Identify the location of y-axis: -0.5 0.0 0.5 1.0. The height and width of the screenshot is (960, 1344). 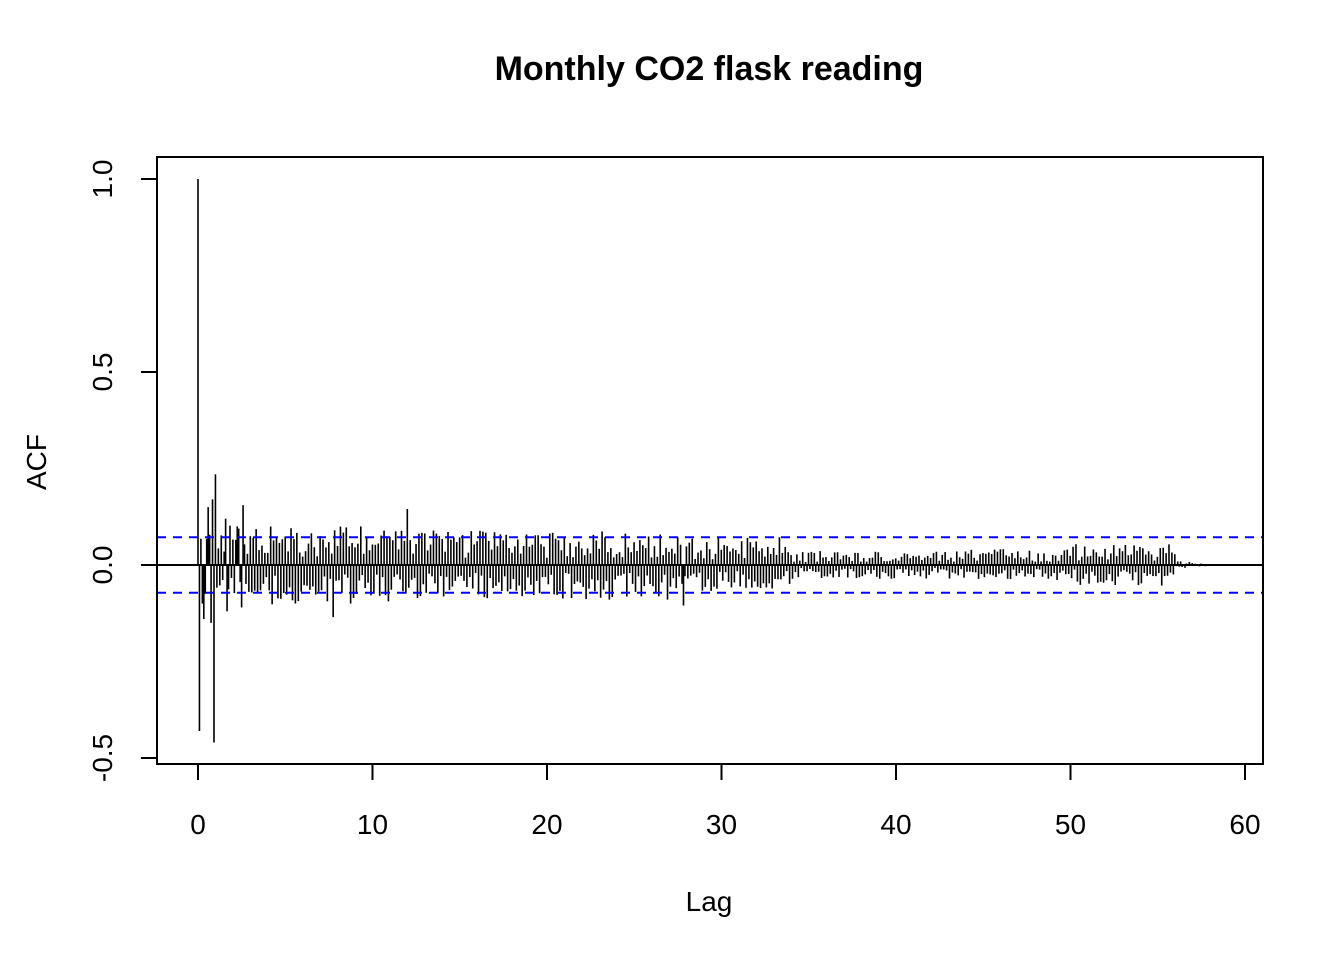
(122, 471).